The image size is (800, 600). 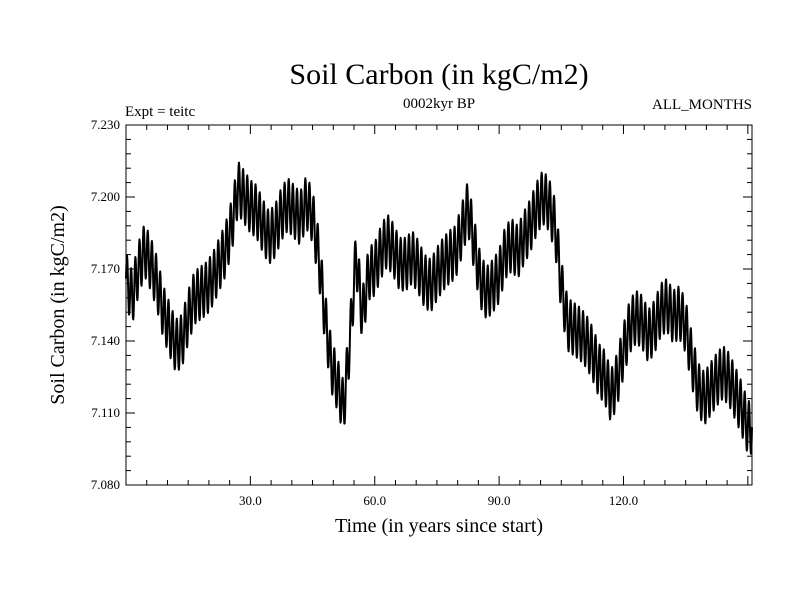 I want to click on chart-title: Soil Carbon (in kgC/m2), so click(x=438, y=74).